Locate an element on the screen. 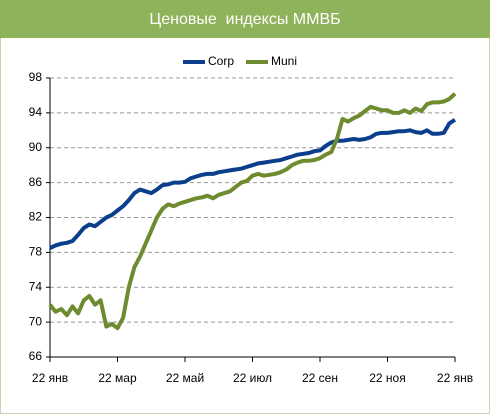 The height and width of the screenshot is (419, 490). title-banner is located at coordinates (245, 19).